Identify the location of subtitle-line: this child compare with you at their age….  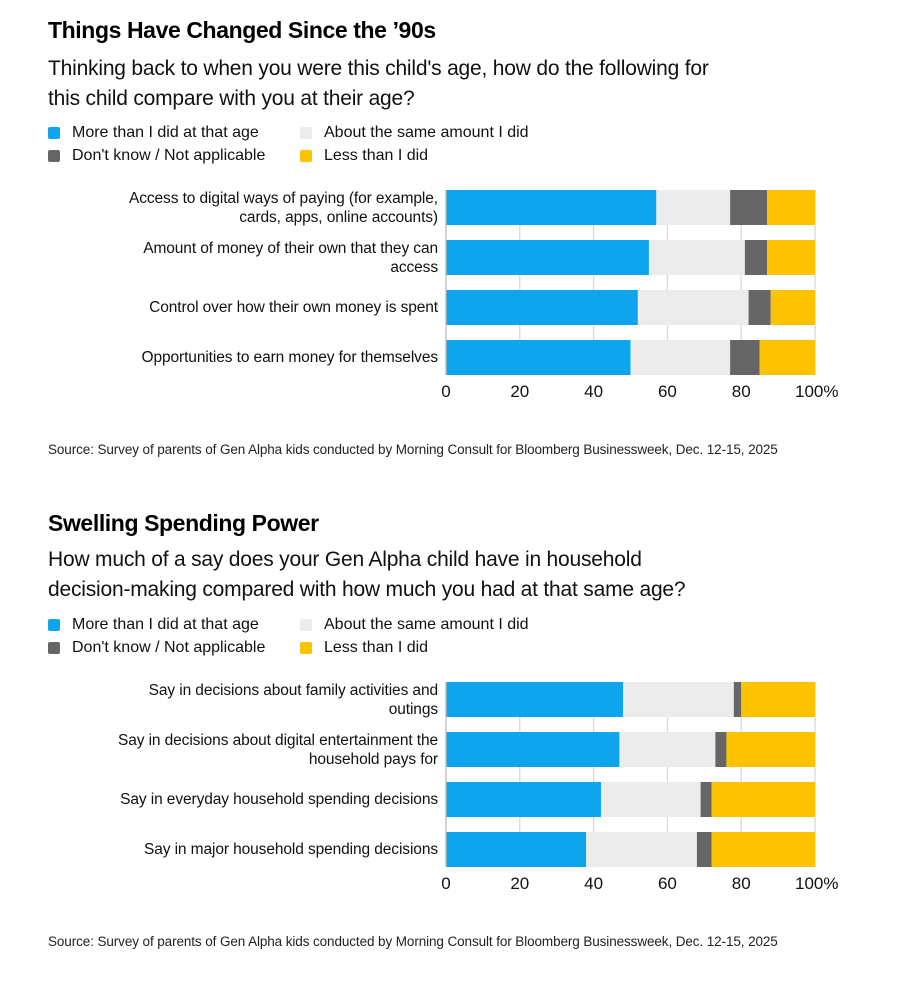
(231, 98).